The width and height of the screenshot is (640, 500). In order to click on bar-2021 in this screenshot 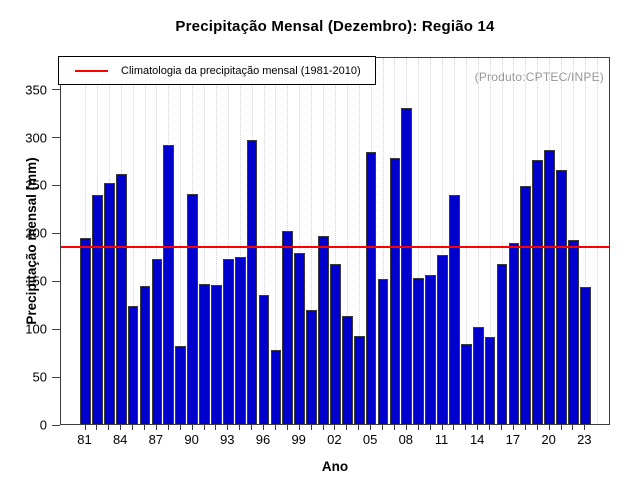, I will do `click(561, 297)`.